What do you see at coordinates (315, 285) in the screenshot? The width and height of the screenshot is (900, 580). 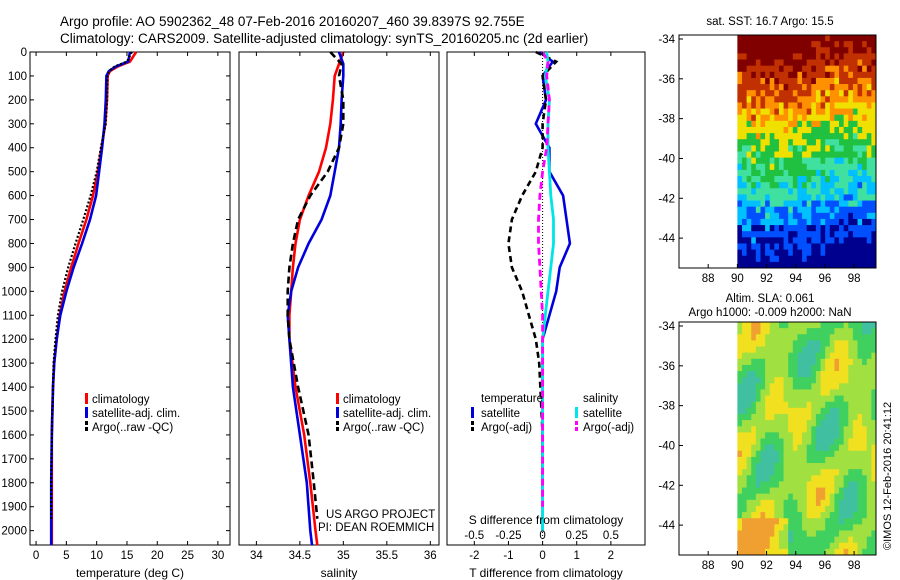 I see `series-line-argo-raw-qc-` at bounding box center [315, 285].